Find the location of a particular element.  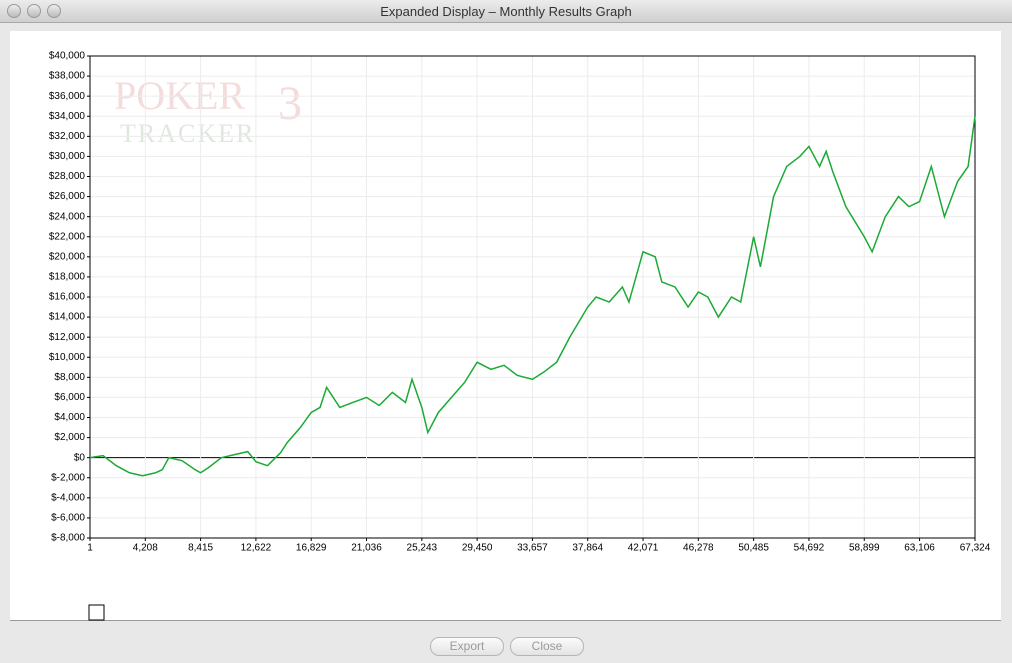

x-tick-label: 4,208 is located at coordinates (145, 548).